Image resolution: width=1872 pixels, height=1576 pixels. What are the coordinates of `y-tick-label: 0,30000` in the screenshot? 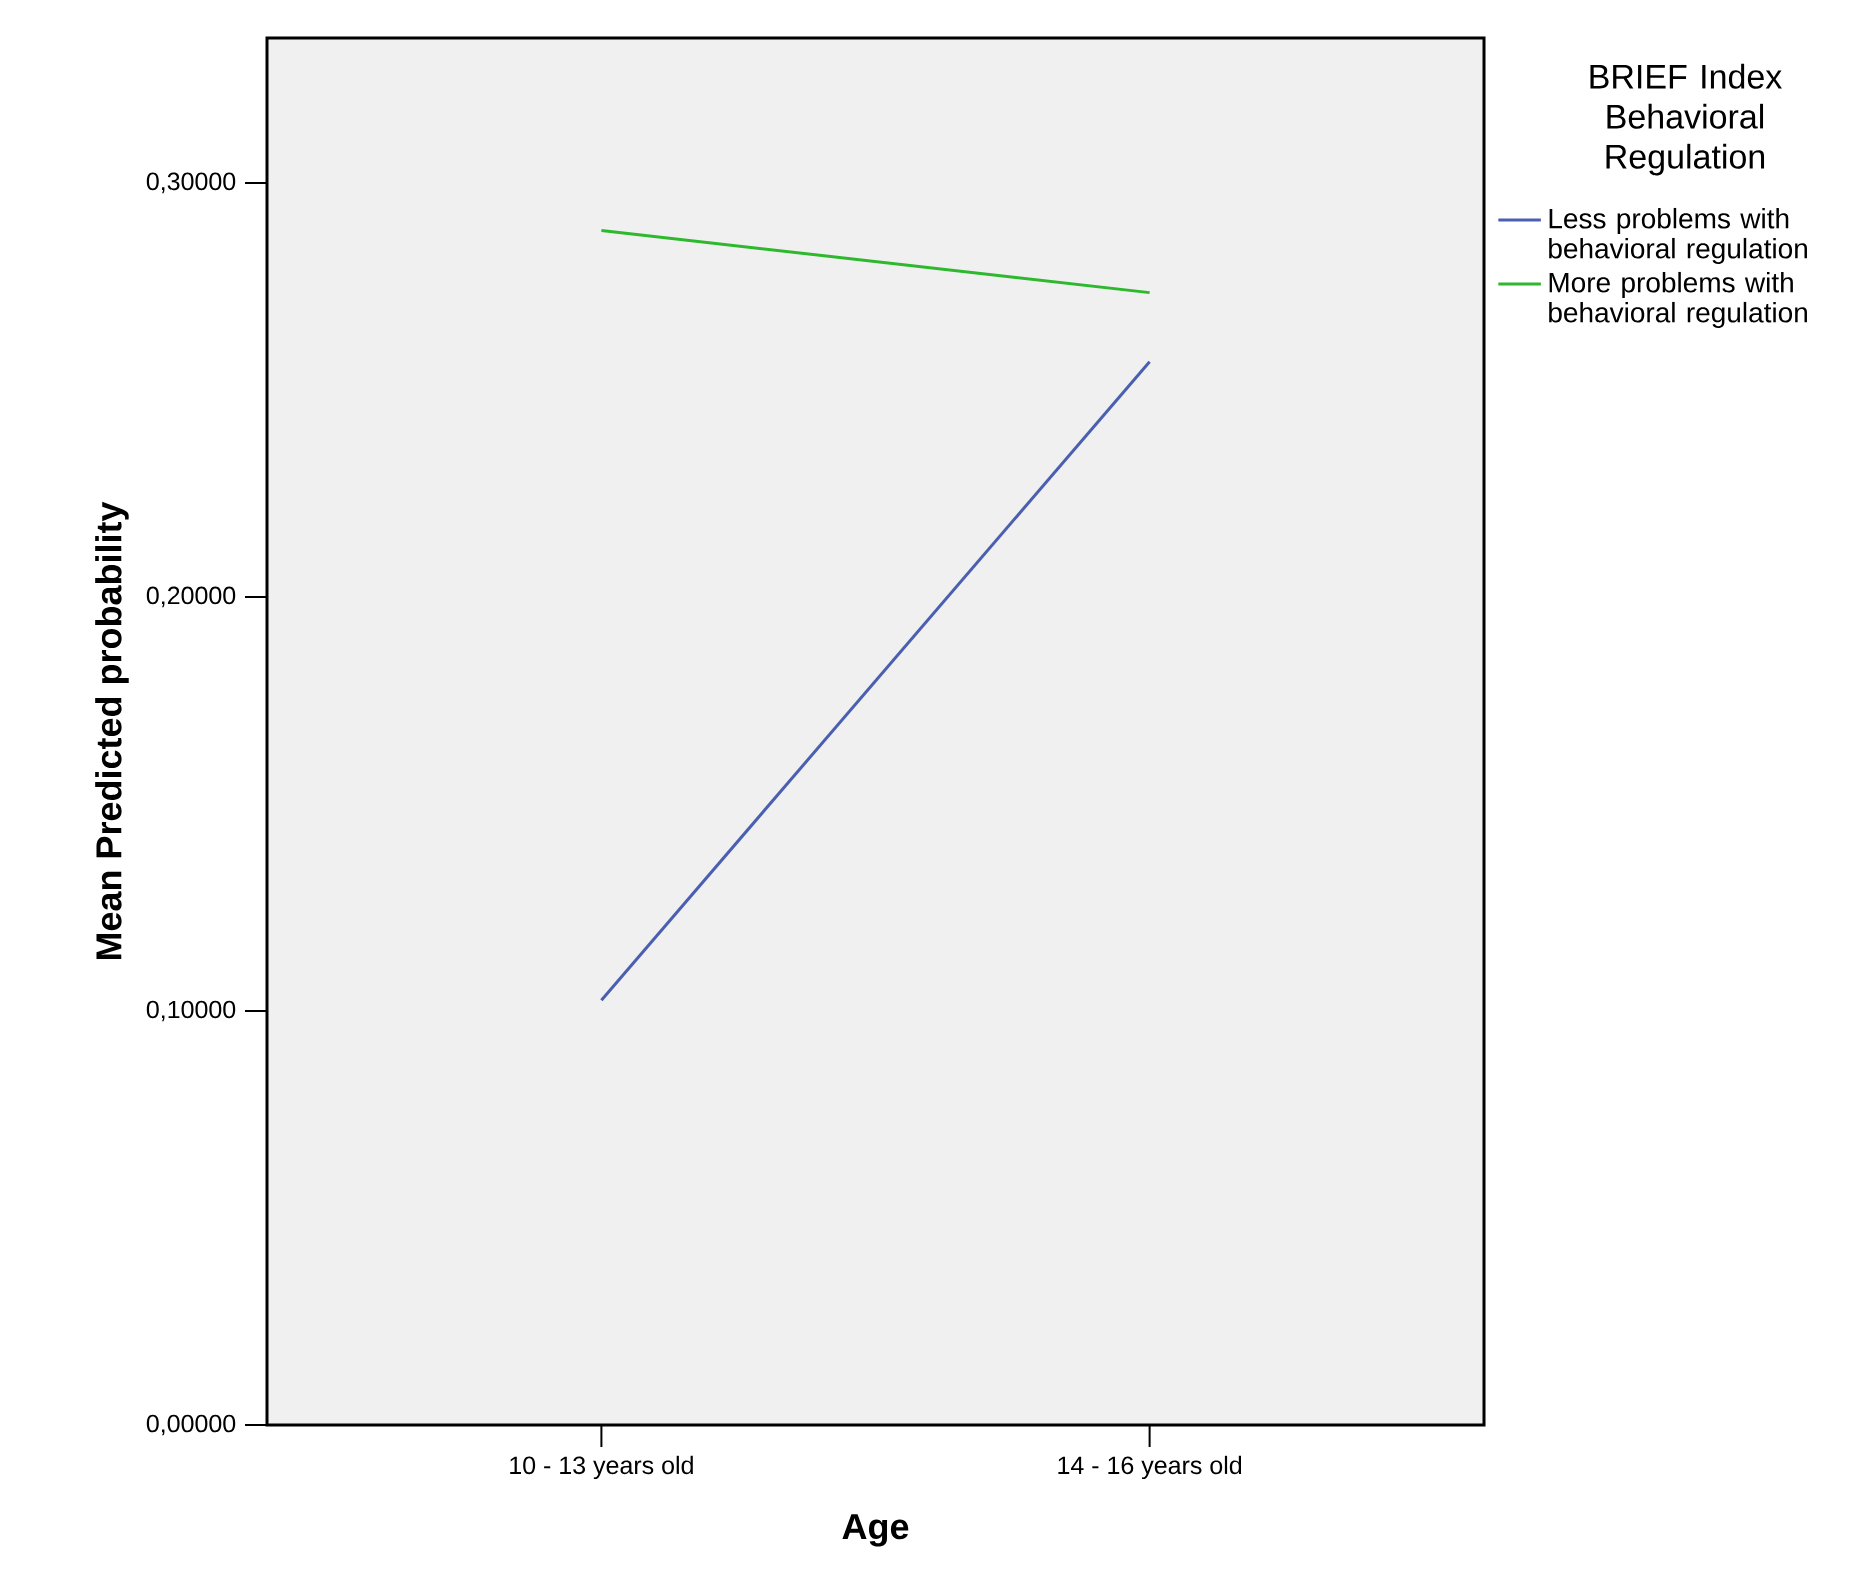 It's located at (191, 183).